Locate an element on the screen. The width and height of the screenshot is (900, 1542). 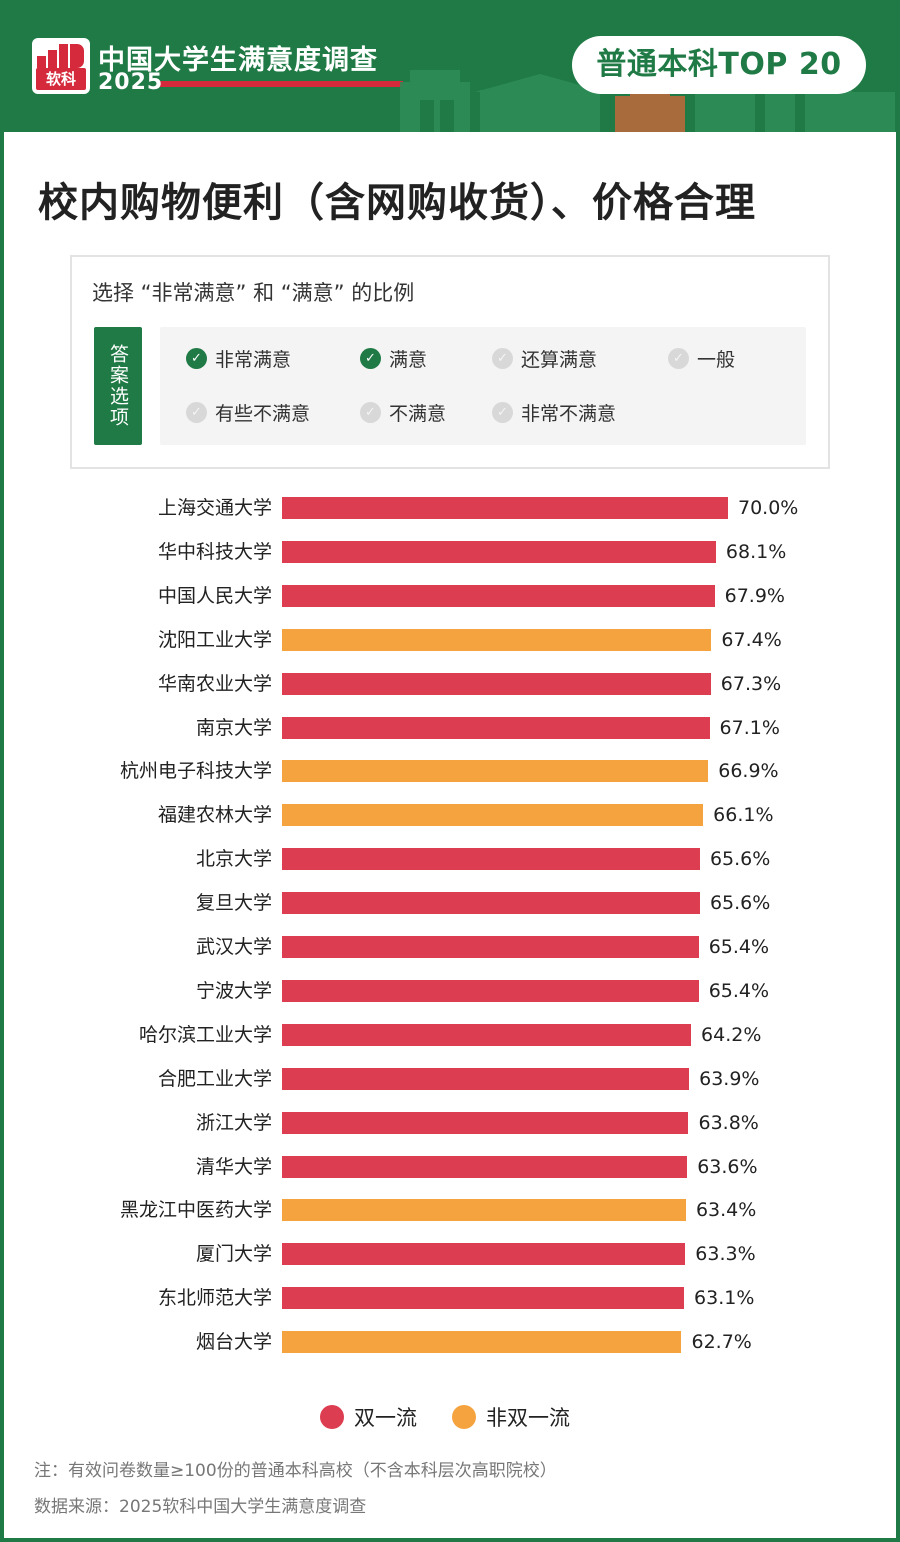
bar-category-label: 黑龙江中医药大学 is located at coordinates (195, 1210).